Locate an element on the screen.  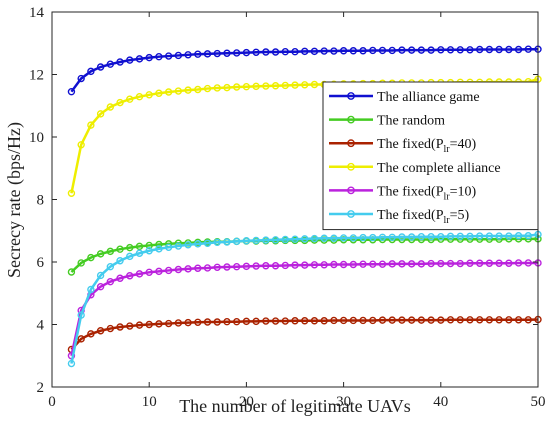
y-tick-label: 4 is located at coordinates (41, 326).